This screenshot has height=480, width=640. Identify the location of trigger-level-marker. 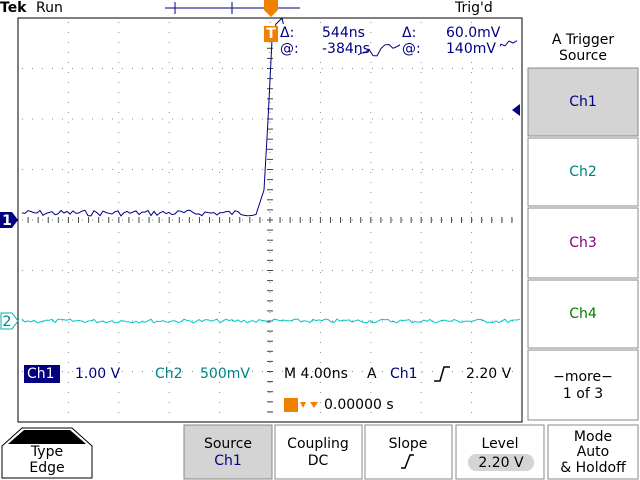
(516, 110).